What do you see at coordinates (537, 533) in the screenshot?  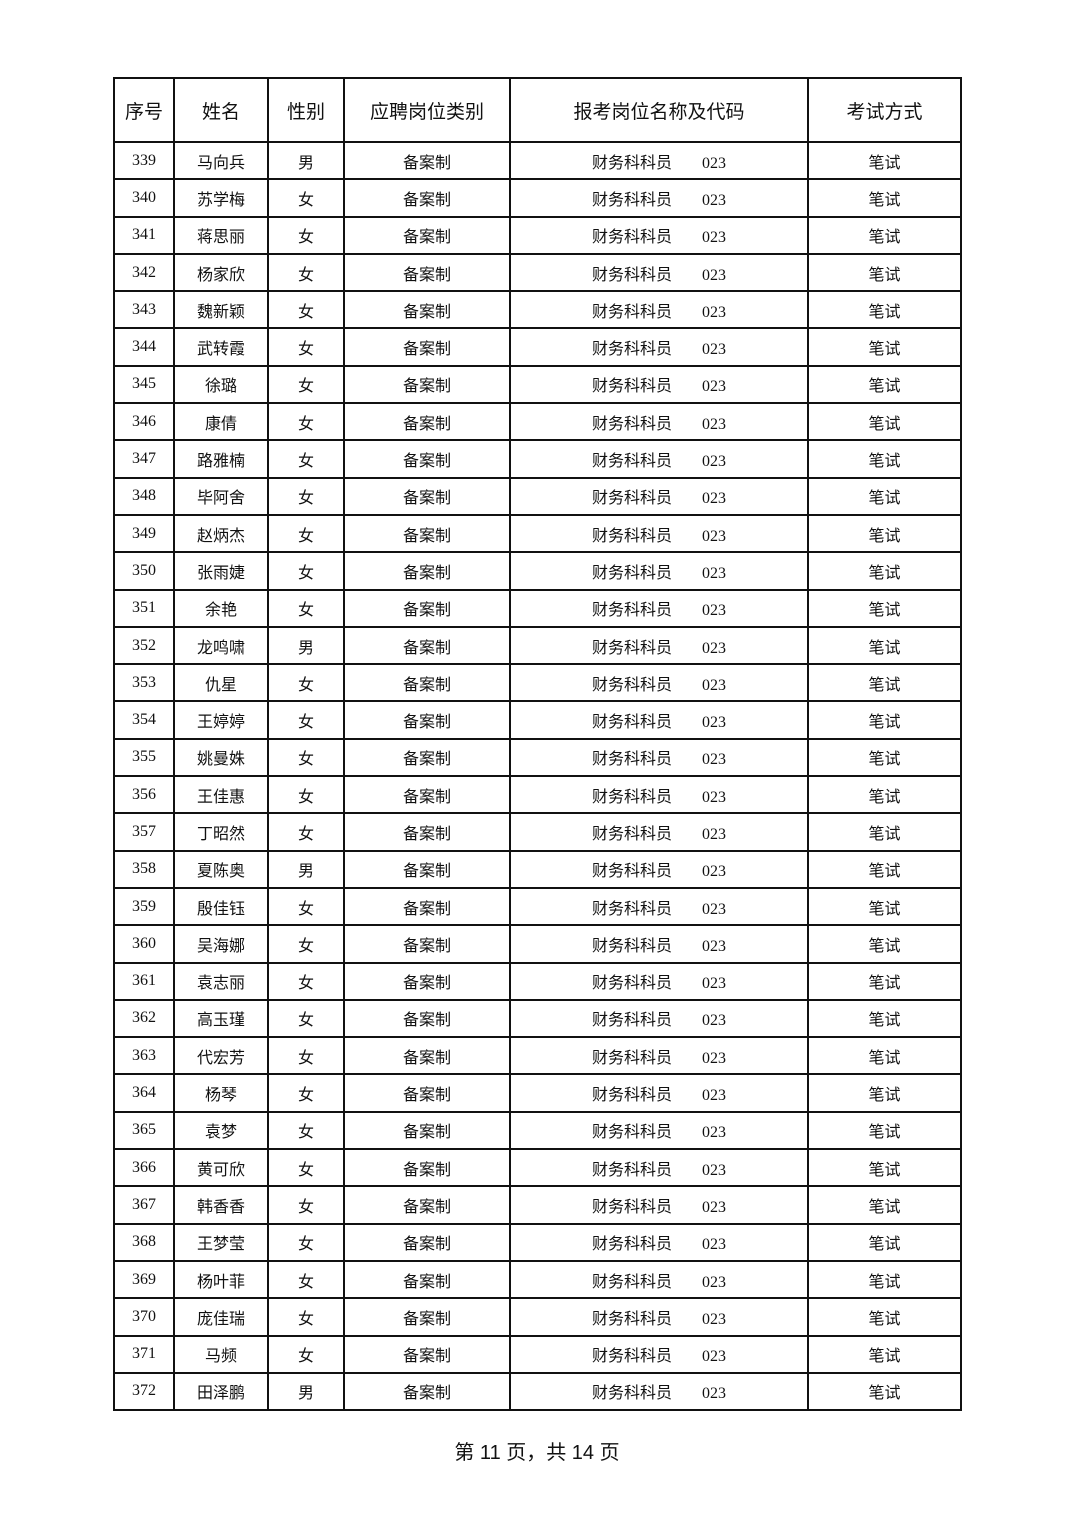 I see `table-row: 349 赵炳杰女备案制 财务科科员 023 笔试` at bounding box center [537, 533].